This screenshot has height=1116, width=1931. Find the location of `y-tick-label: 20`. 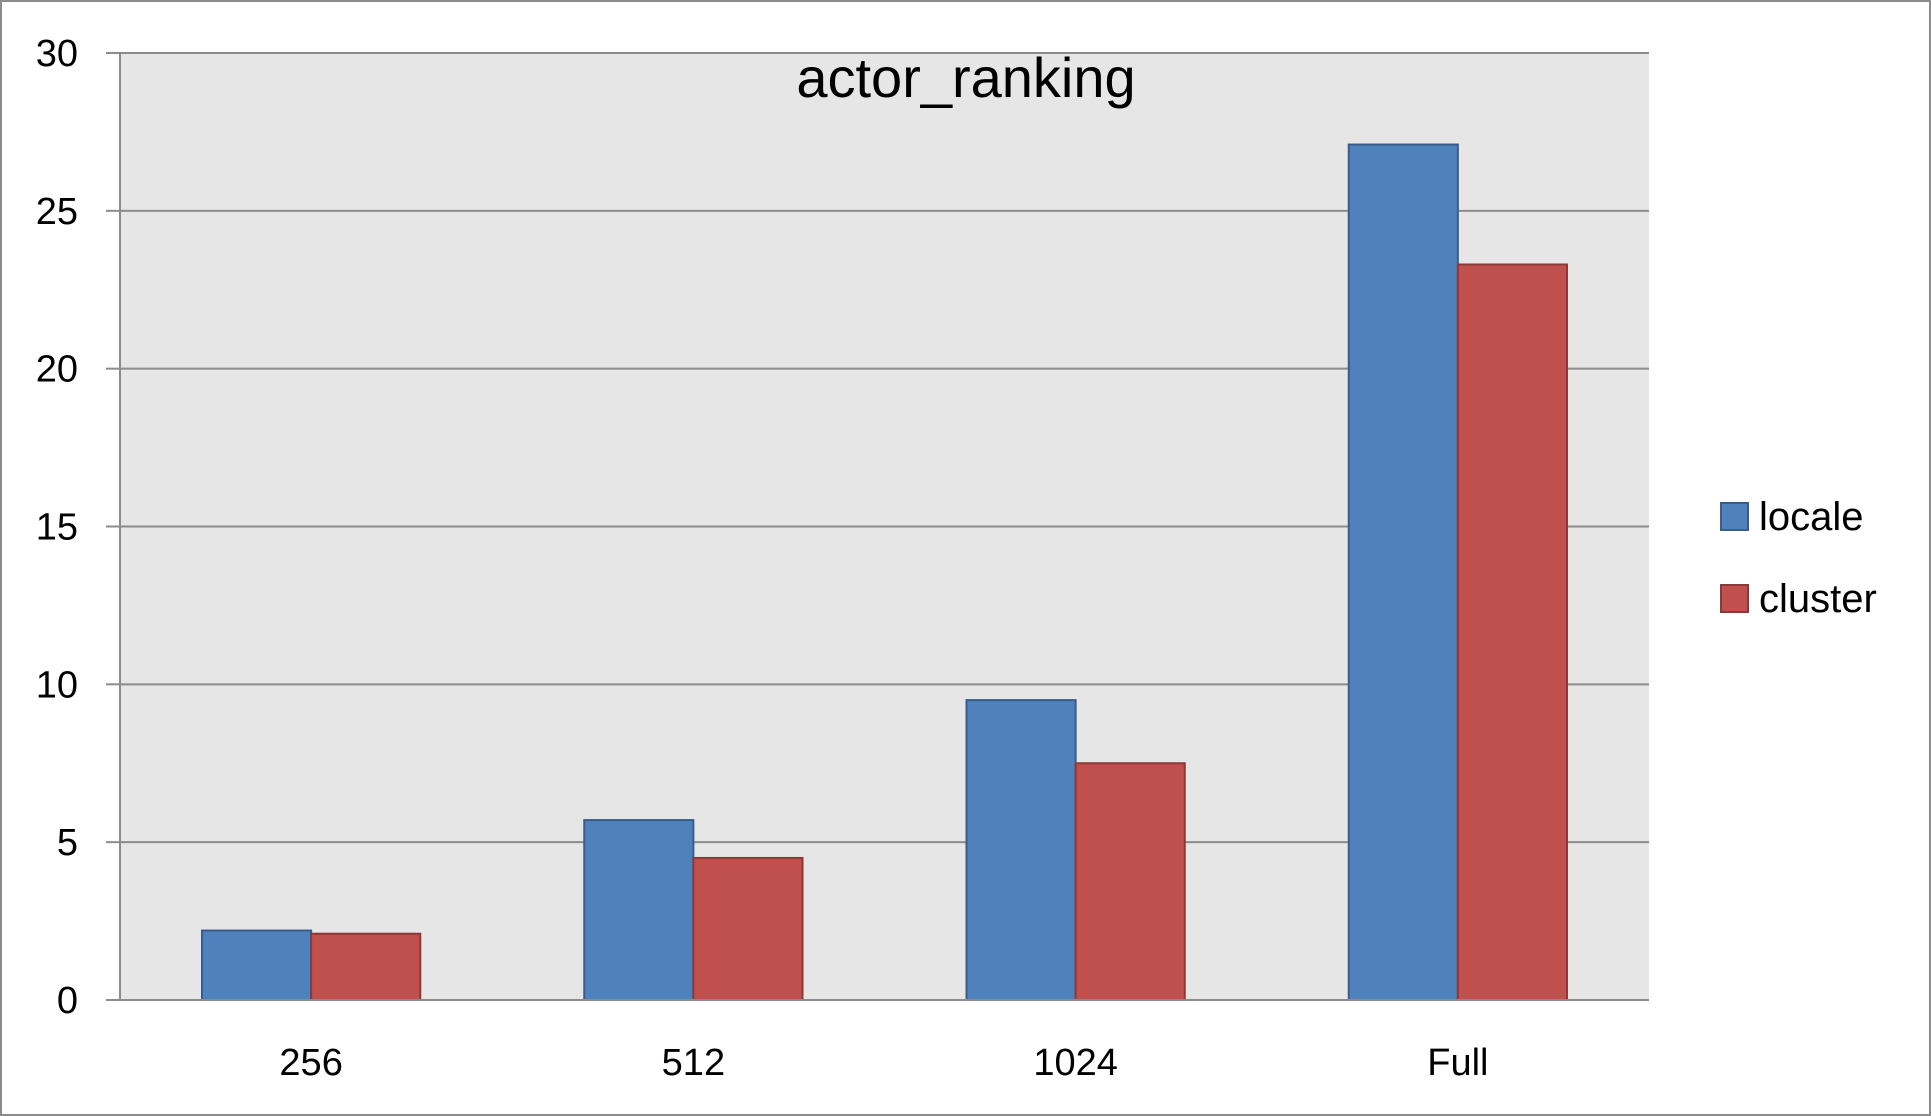

y-tick-label: 20 is located at coordinates (57, 370).